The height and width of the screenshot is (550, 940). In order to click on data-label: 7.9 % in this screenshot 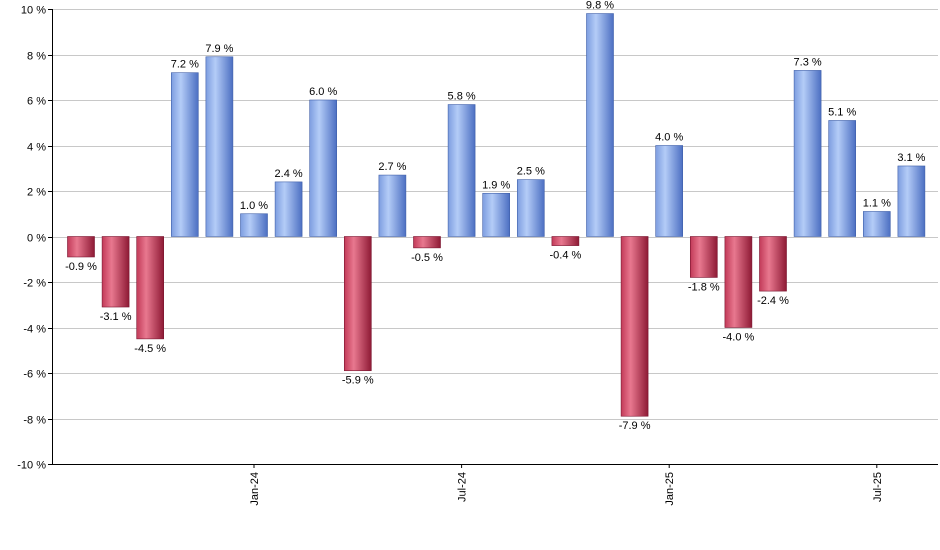, I will do `click(219, 49)`.